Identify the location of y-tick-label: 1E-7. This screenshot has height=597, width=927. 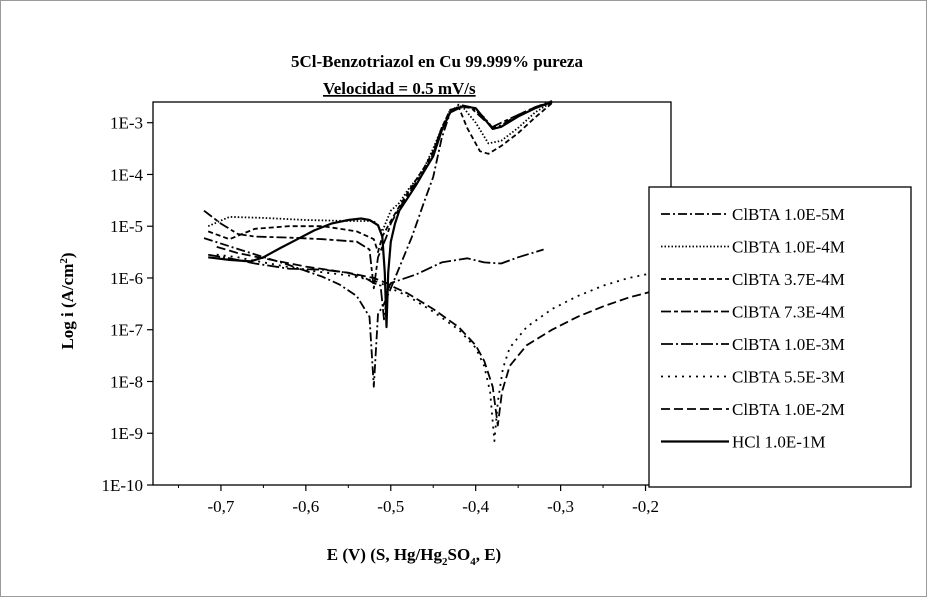
(127, 330).